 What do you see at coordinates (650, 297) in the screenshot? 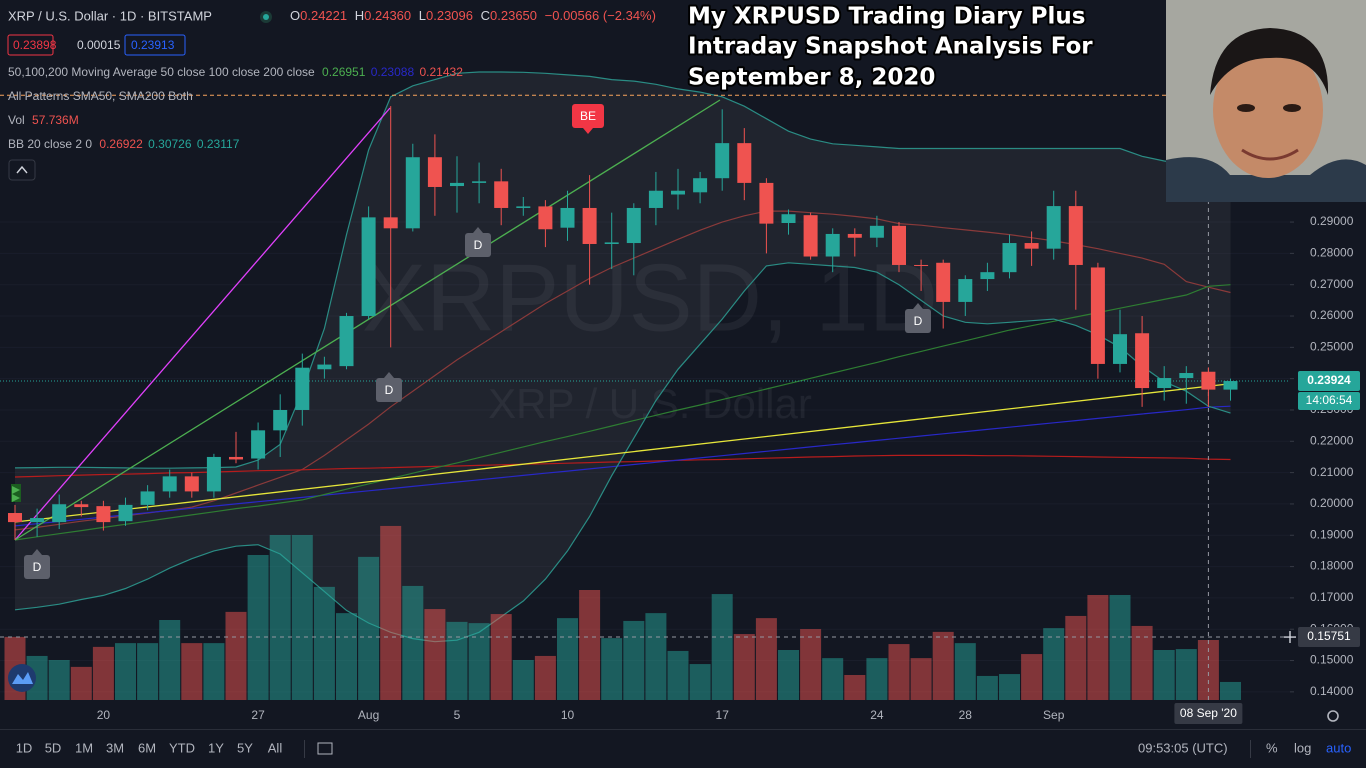
I see `watermark-symbol: XRPUSD, 1D` at bounding box center [650, 297].